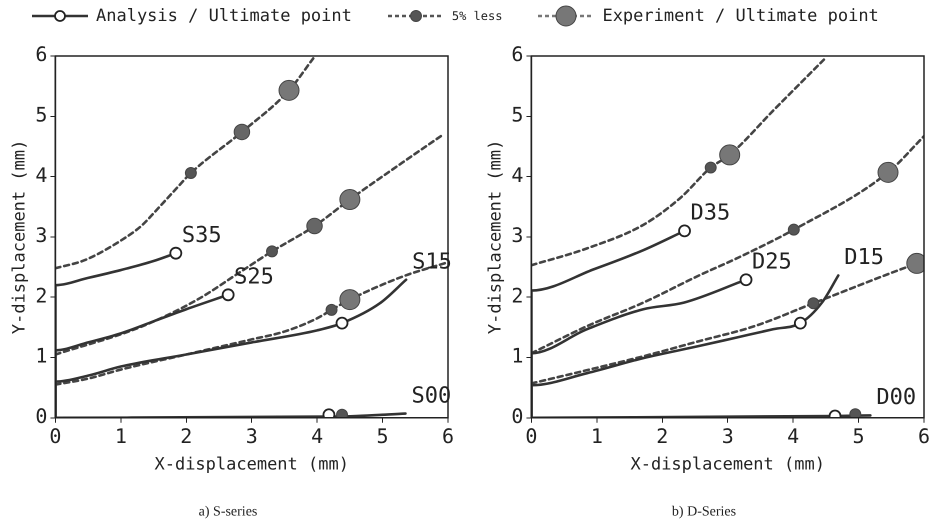  Describe the element at coordinates (254, 277) in the screenshot. I see `series-label: S25` at that location.